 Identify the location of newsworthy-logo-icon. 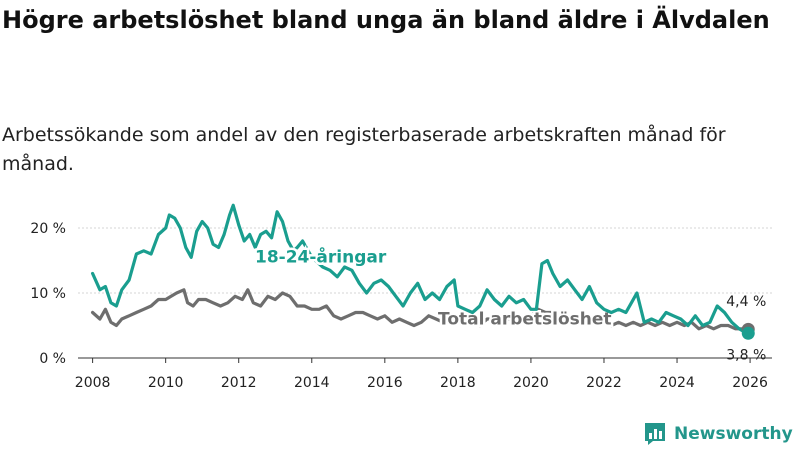
(655, 434).